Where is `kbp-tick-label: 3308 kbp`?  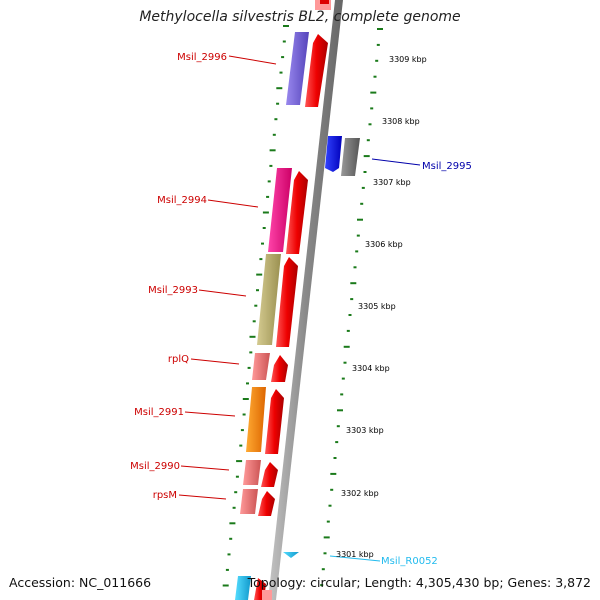 kbp-tick-label: 3308 kbp is located at coordinates (401, 121).